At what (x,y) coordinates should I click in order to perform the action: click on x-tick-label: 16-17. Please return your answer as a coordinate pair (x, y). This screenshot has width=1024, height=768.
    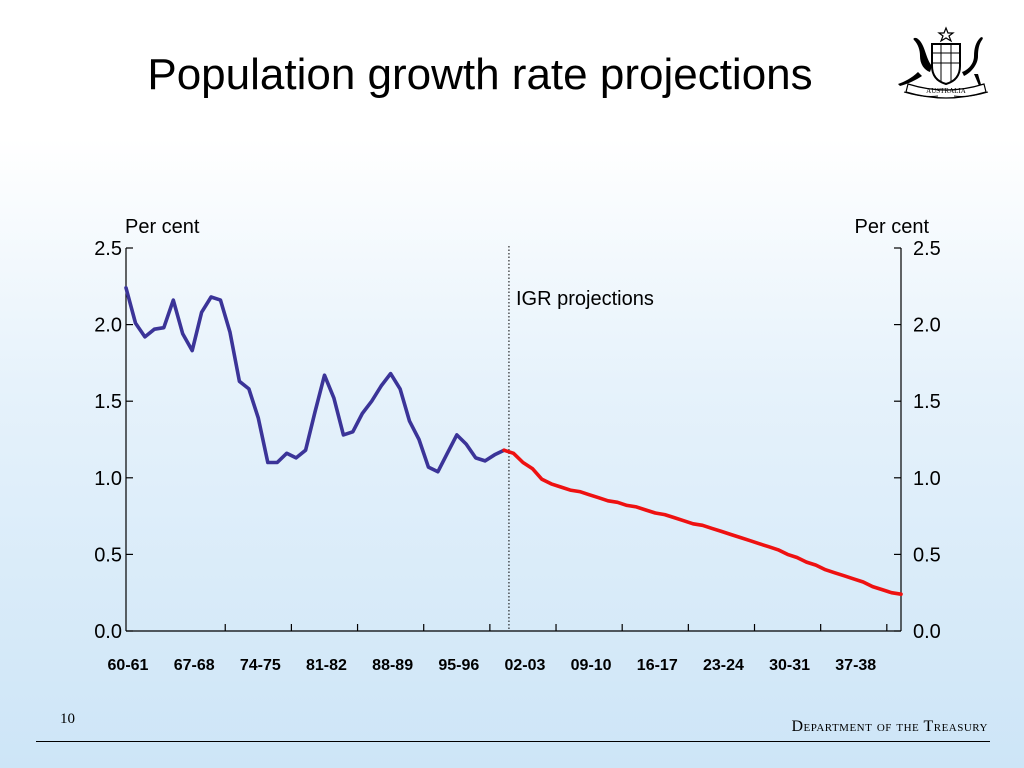
    Looking at the image, I should click on (657, 665).